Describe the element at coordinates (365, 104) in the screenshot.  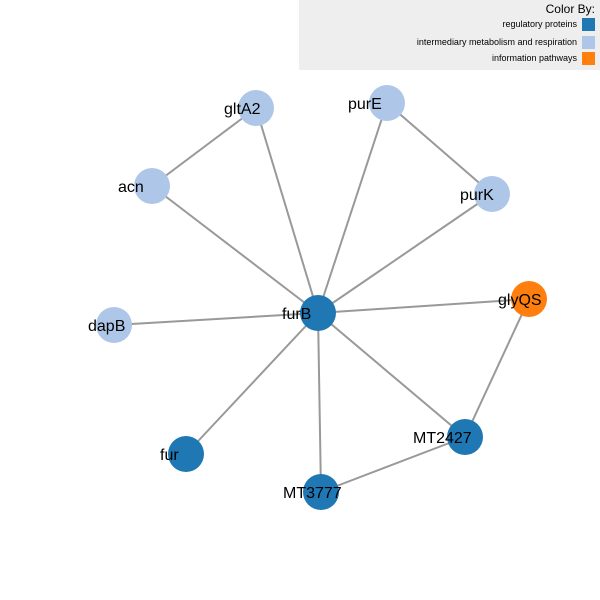
I see `node-label-purE: purE` at that location.